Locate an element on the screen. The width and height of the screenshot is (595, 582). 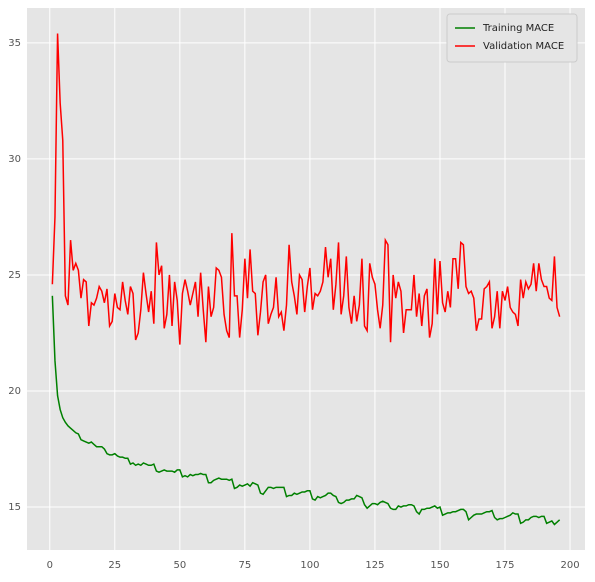
legend: Training MACE Validation MACE is located at coordinates (512, 38).